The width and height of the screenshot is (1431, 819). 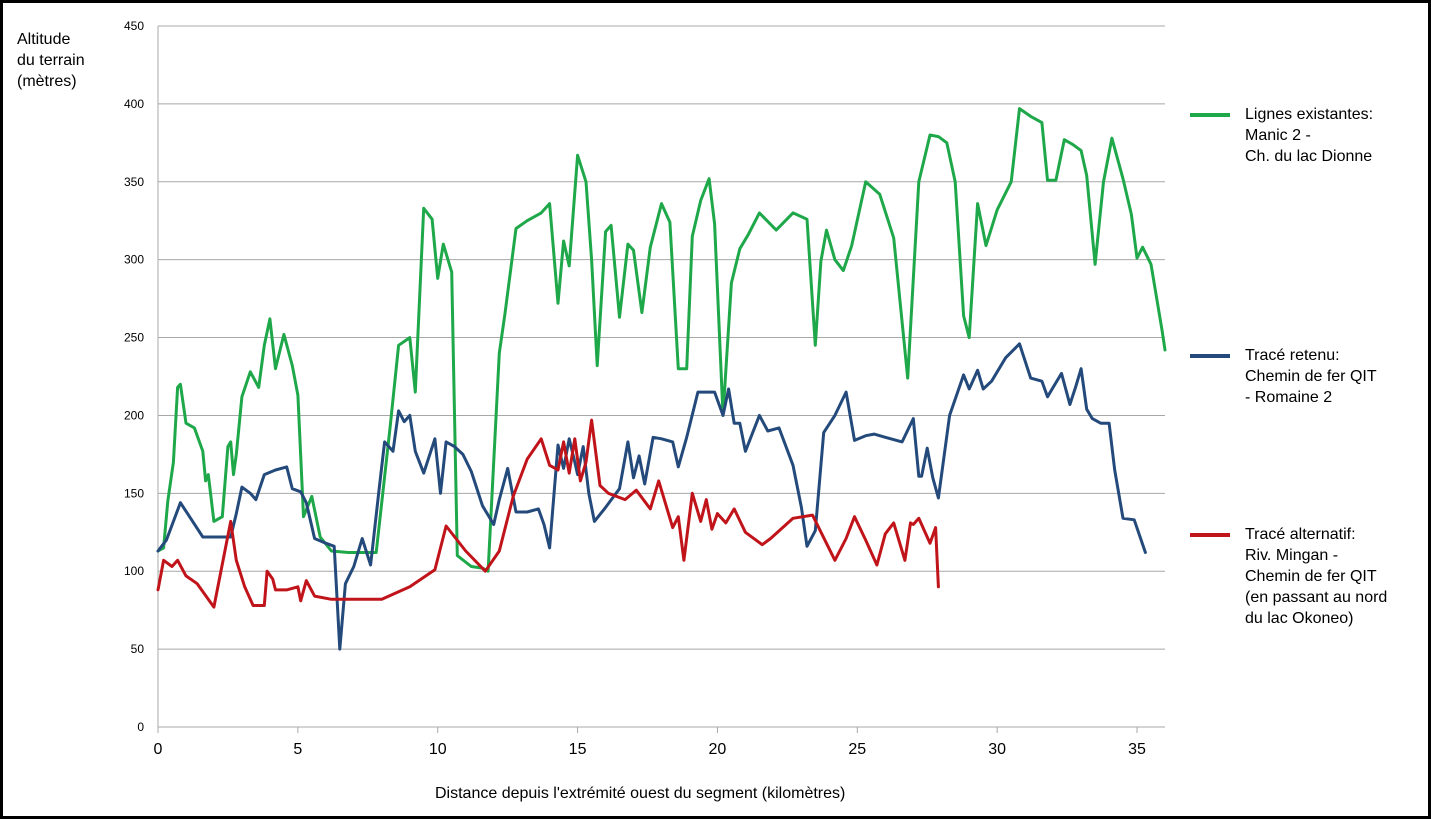 What do you see at coordinates (438, 749) in the screenshot?
I see `x-tick-label: 10` at bounding box center [438, 749].